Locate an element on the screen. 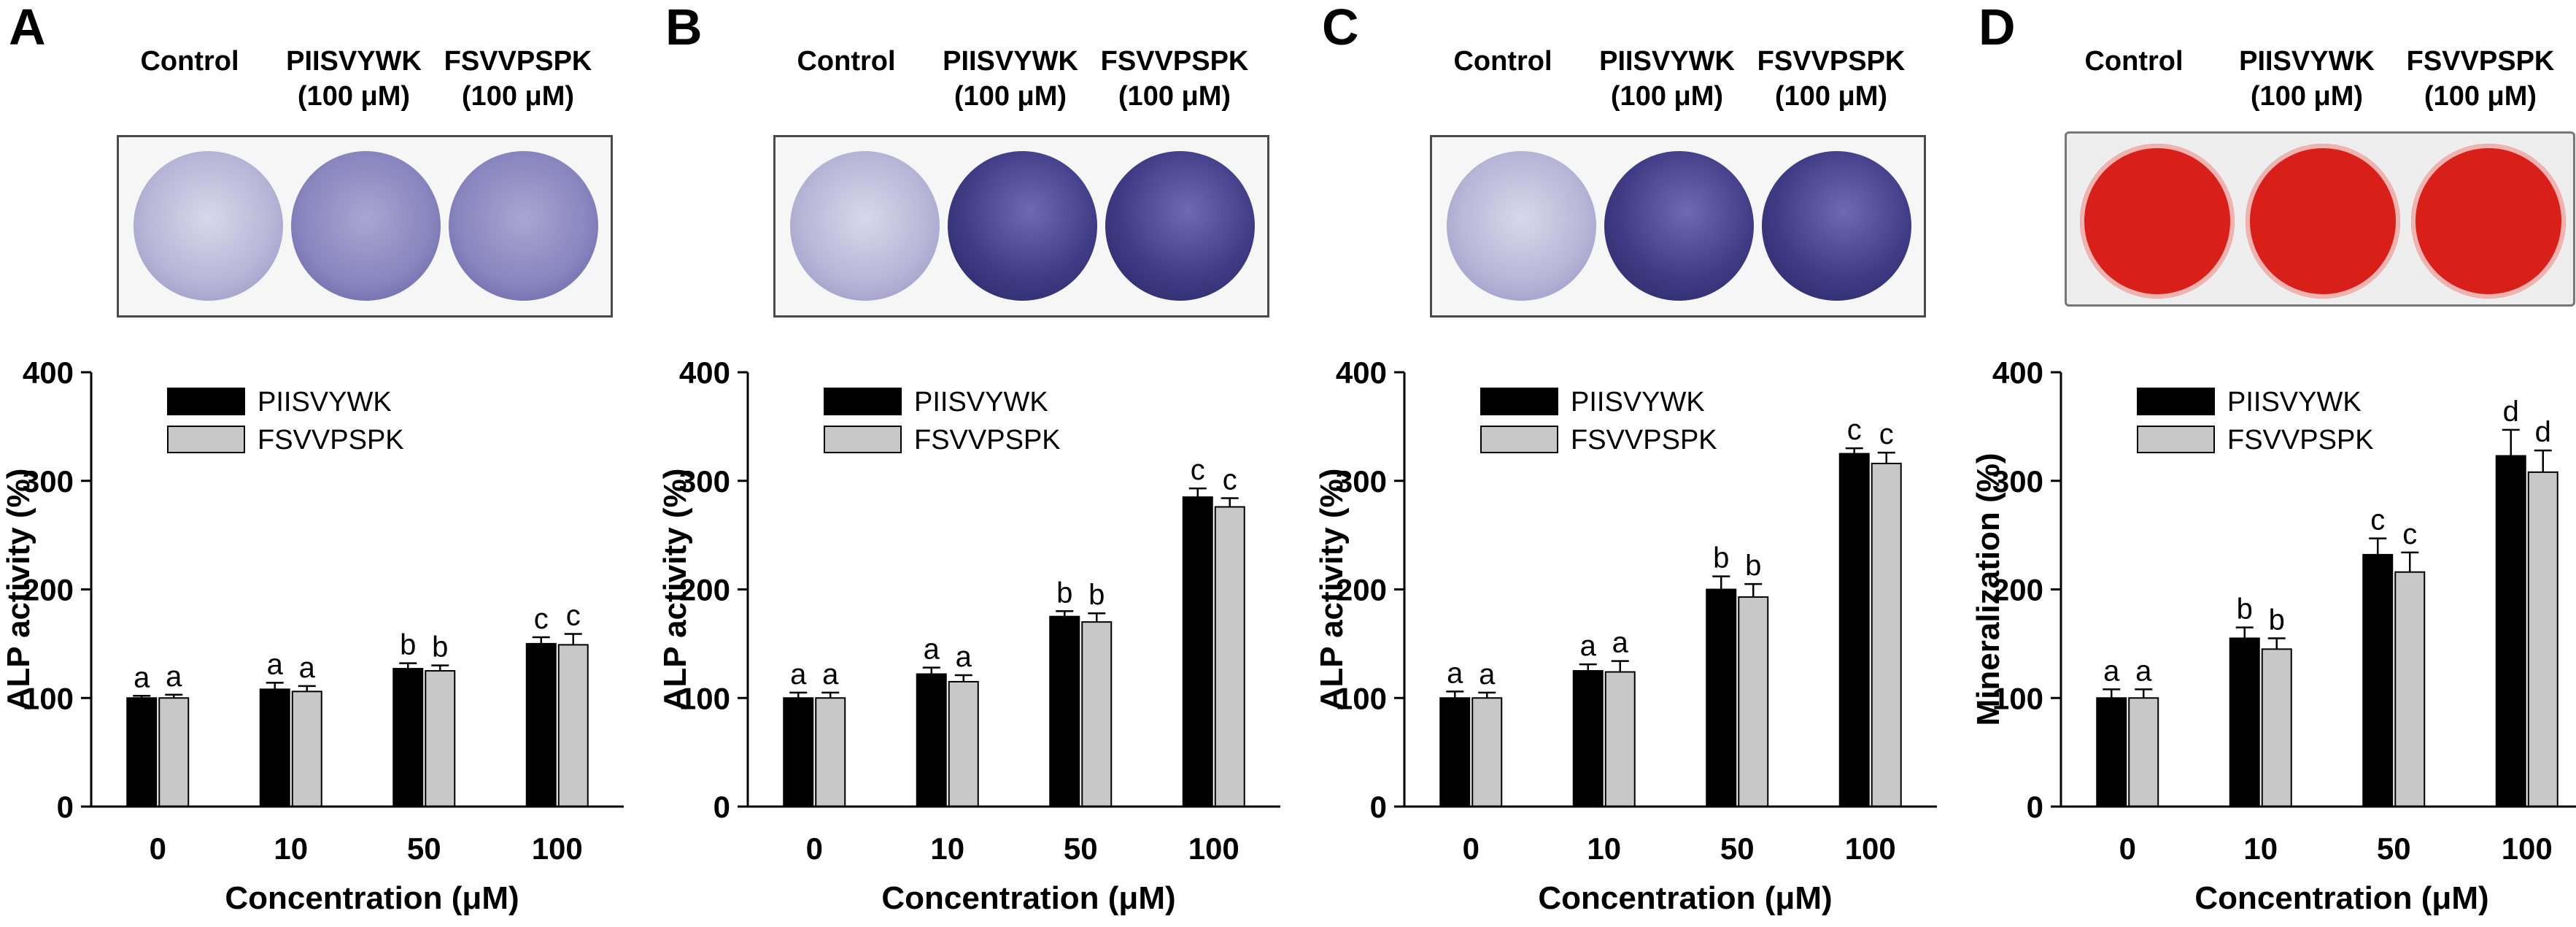  panel-letter: D is located at coordinates (1997, 27).